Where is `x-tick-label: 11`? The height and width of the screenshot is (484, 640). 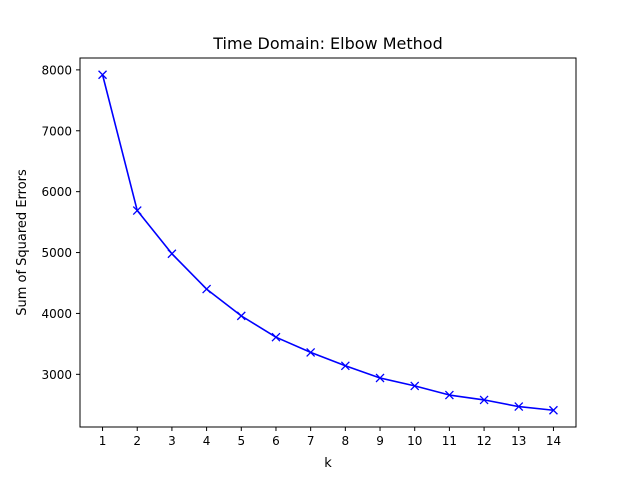
x-tick-label: 11 is located at coordinates (449, 441).